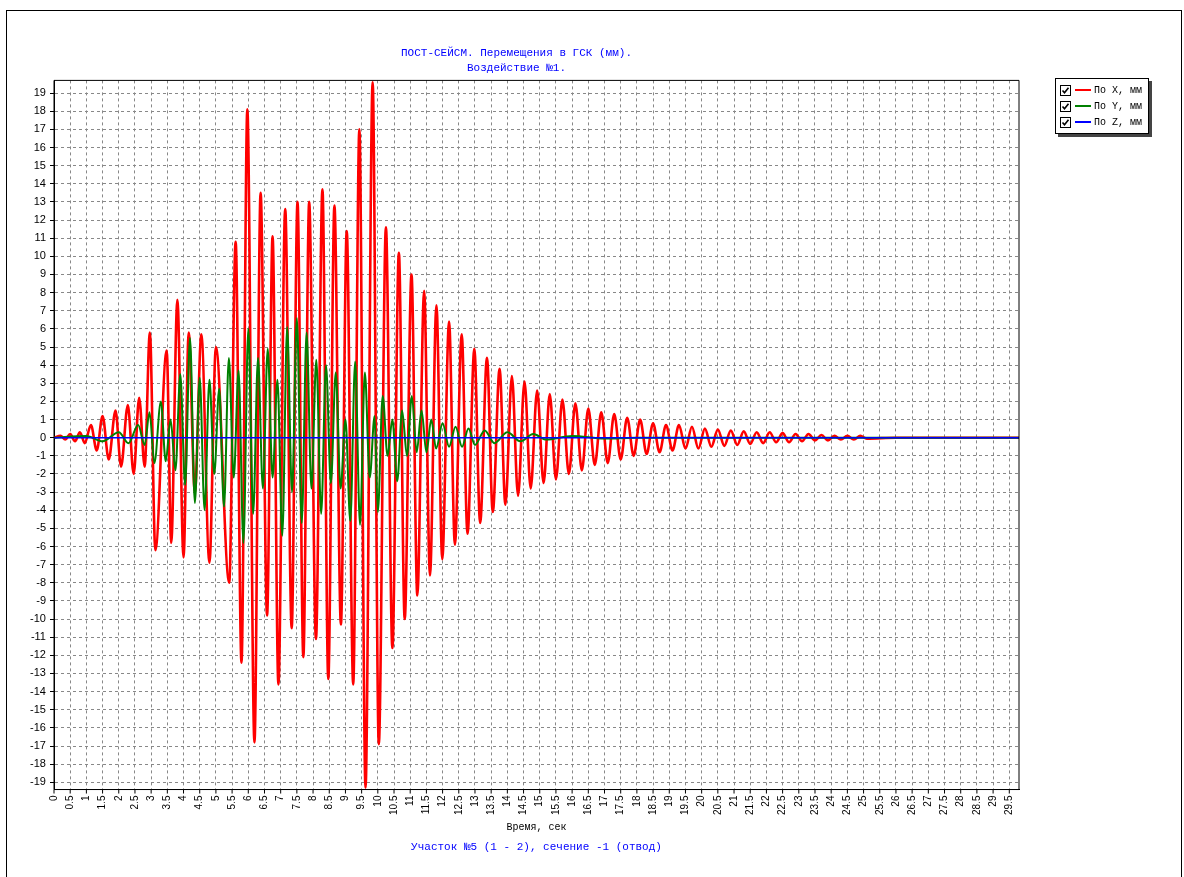 This screenshot has width=1184, height=877. Describe the element at coordinates (701, 801) in the screenshot. I see `x-tick-label: 20` at that location.